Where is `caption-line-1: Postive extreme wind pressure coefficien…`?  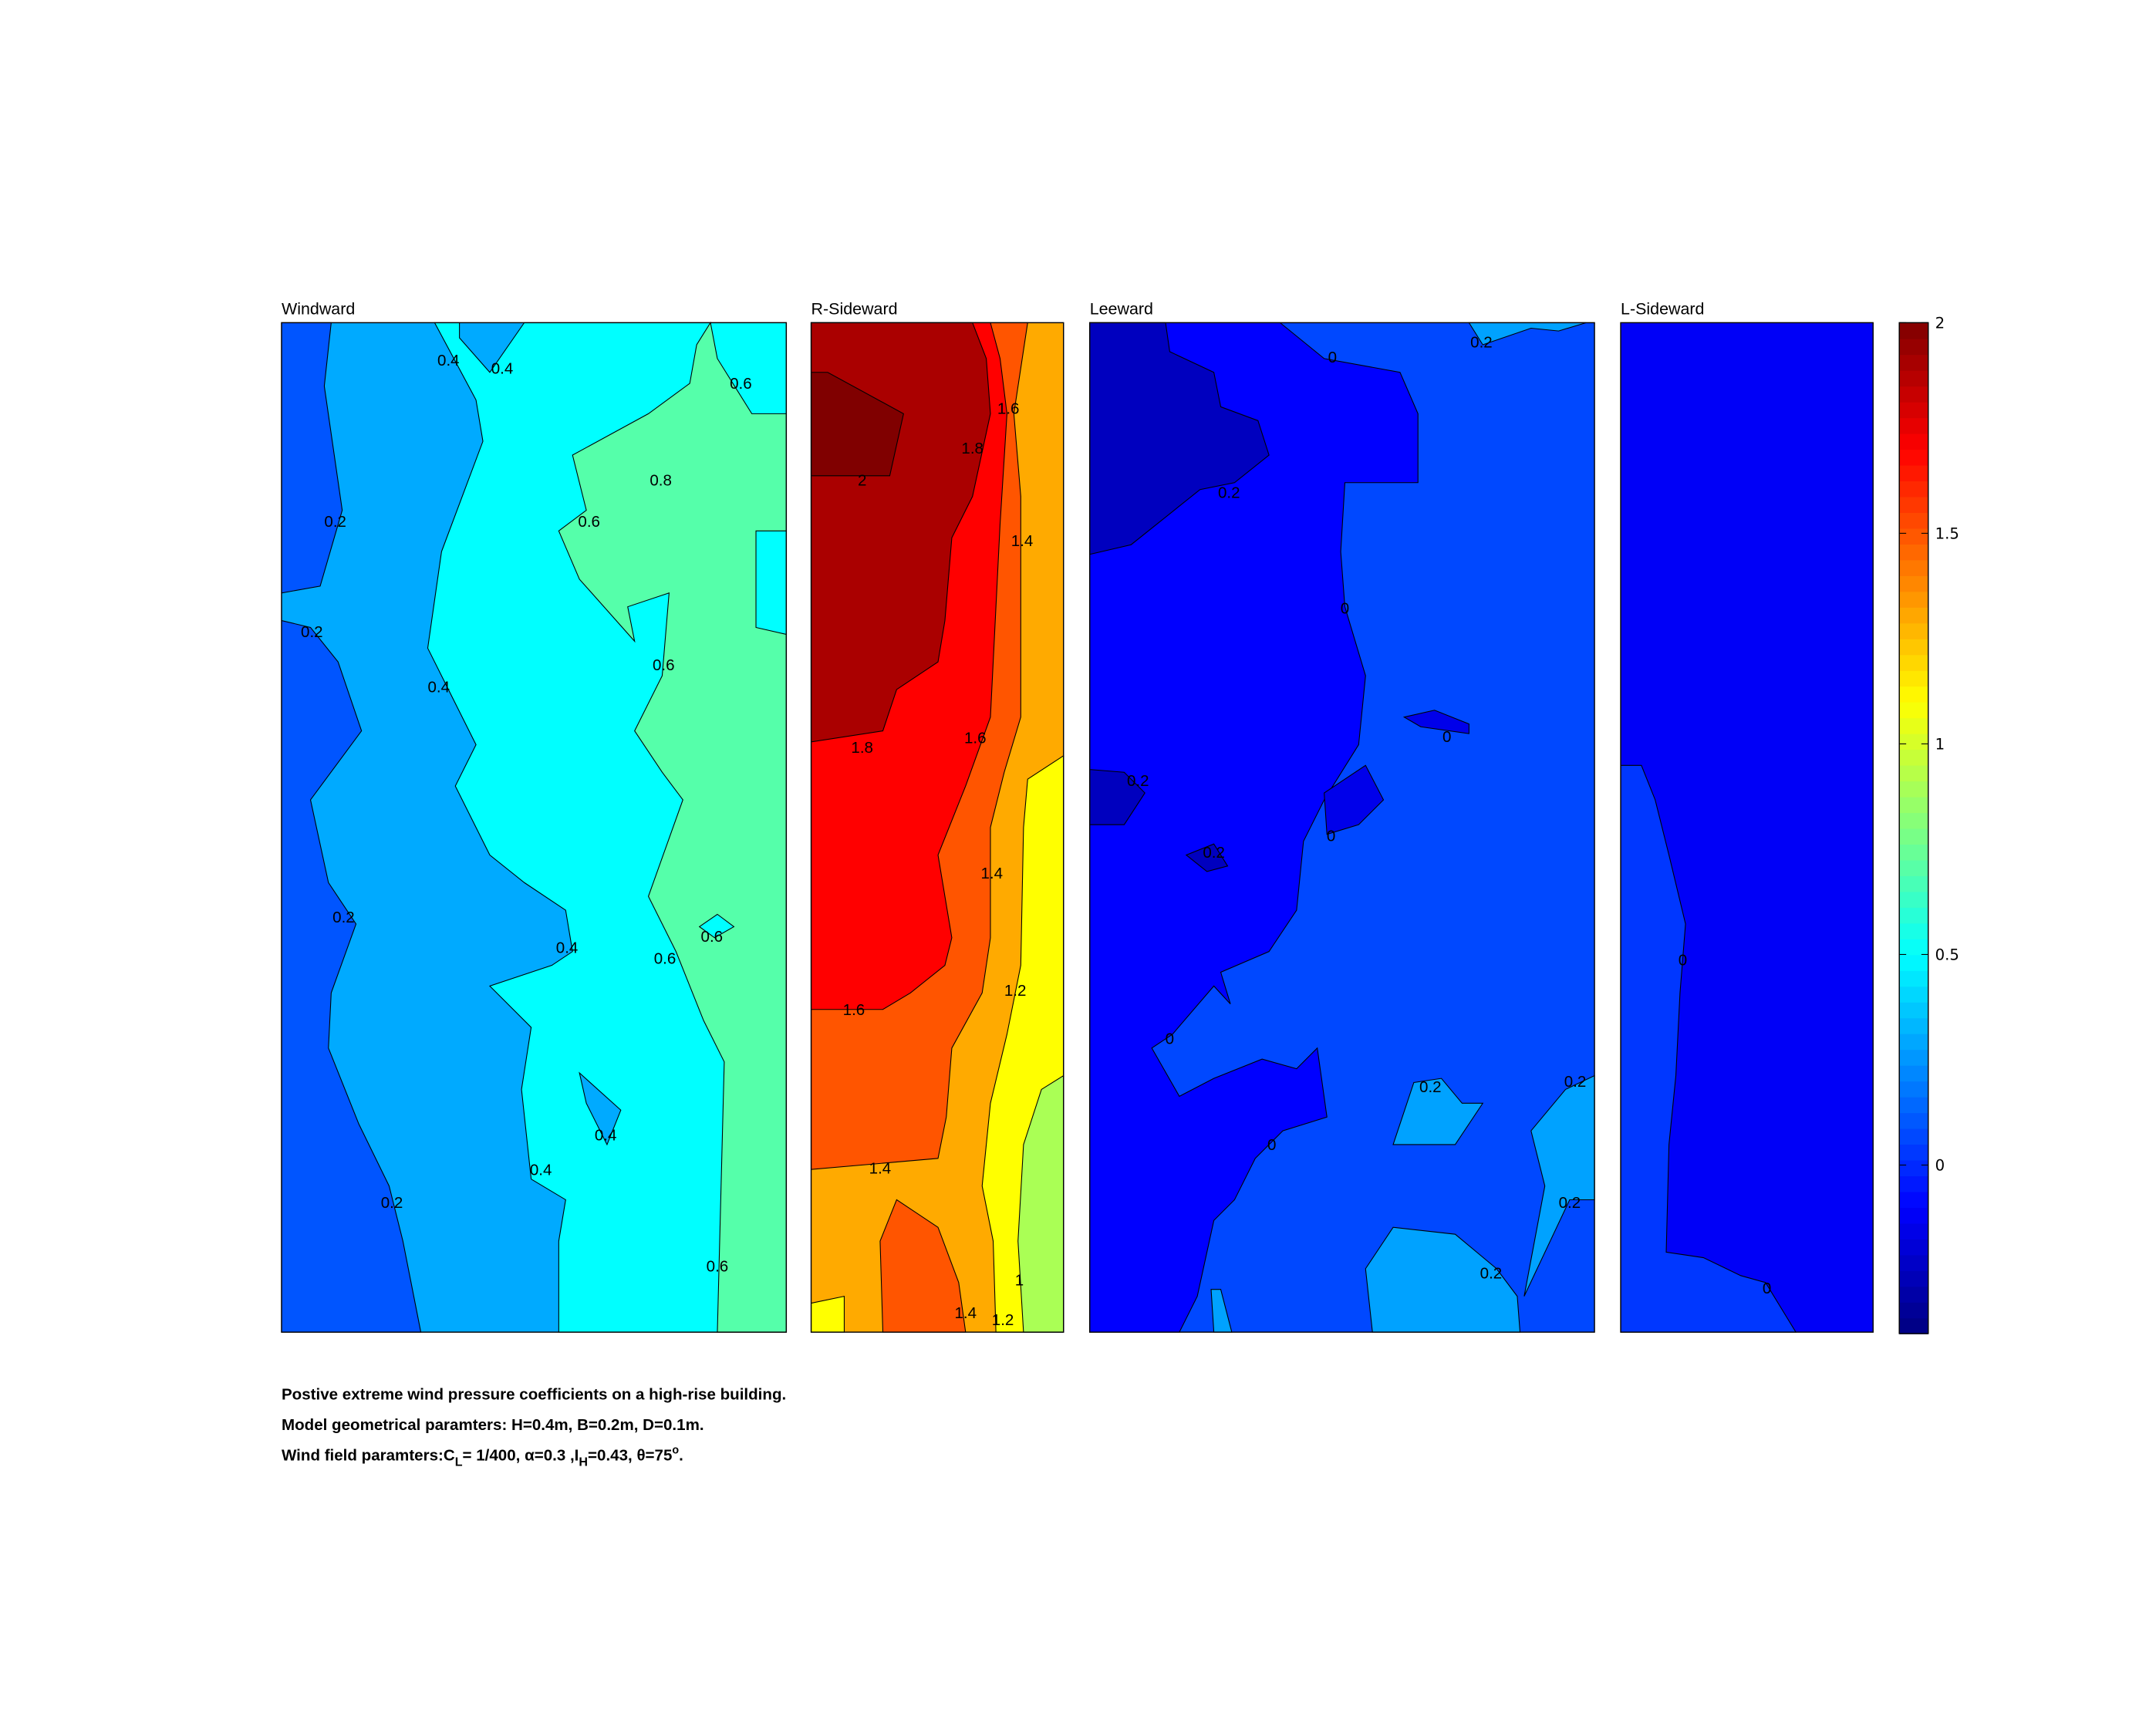
caption-line-1: Postive extreme wind pressure coefficien… is located at coordinates (534, 1395).